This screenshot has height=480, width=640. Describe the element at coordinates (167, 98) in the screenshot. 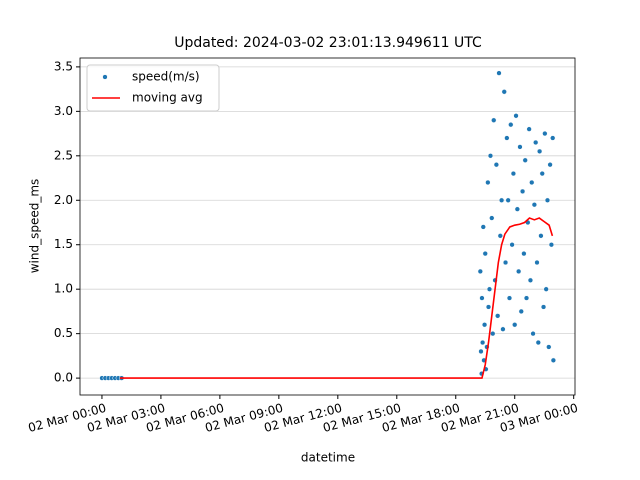

I see `legend-label: moving avg` at that location.